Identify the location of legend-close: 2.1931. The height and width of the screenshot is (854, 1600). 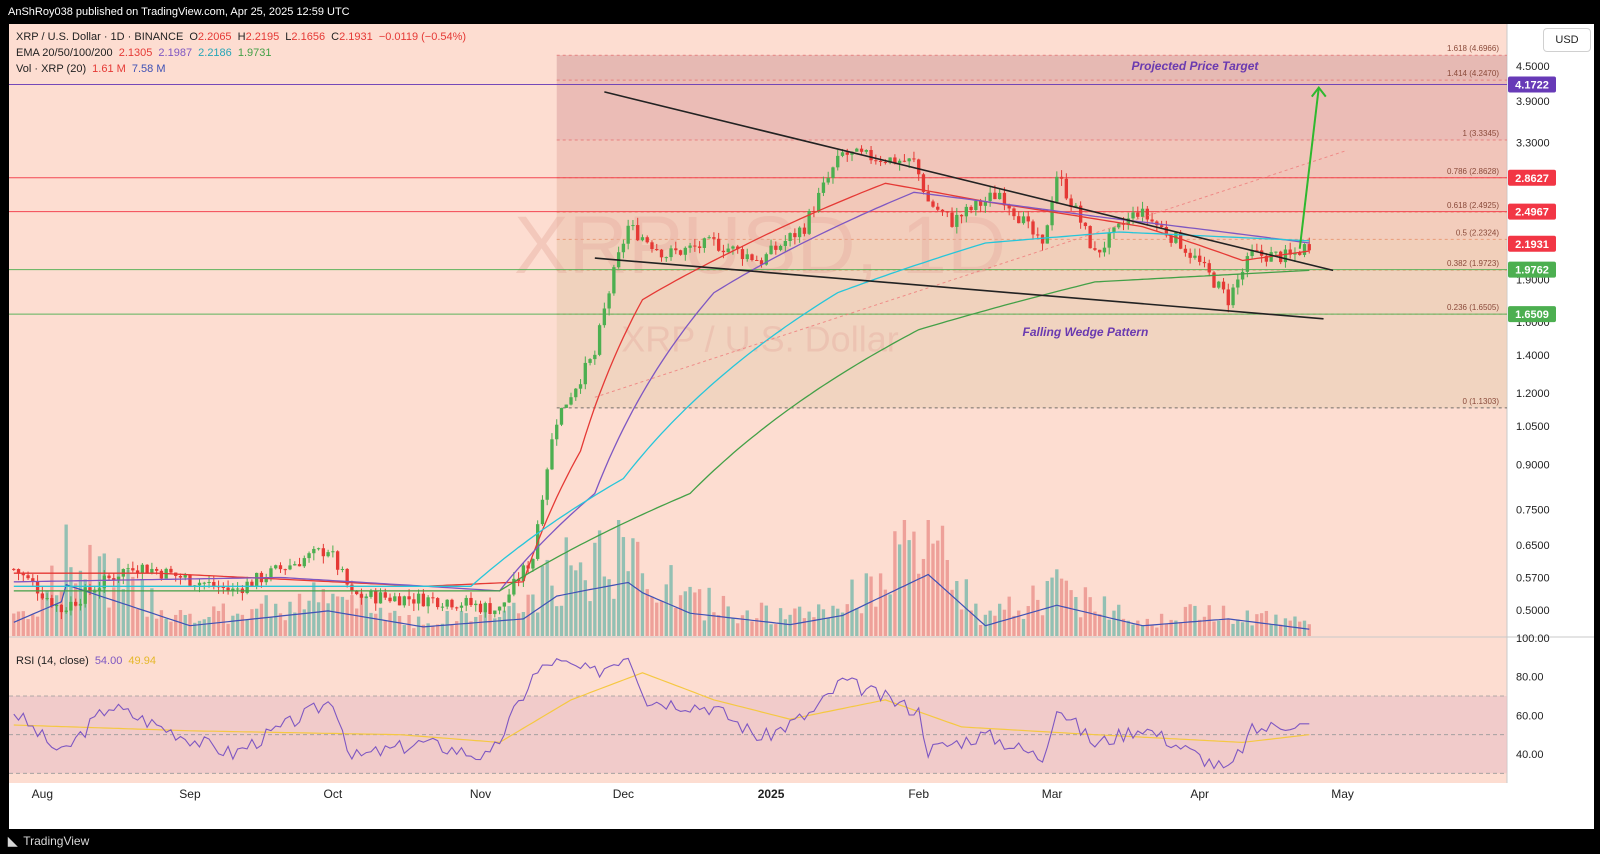
(356, 37).